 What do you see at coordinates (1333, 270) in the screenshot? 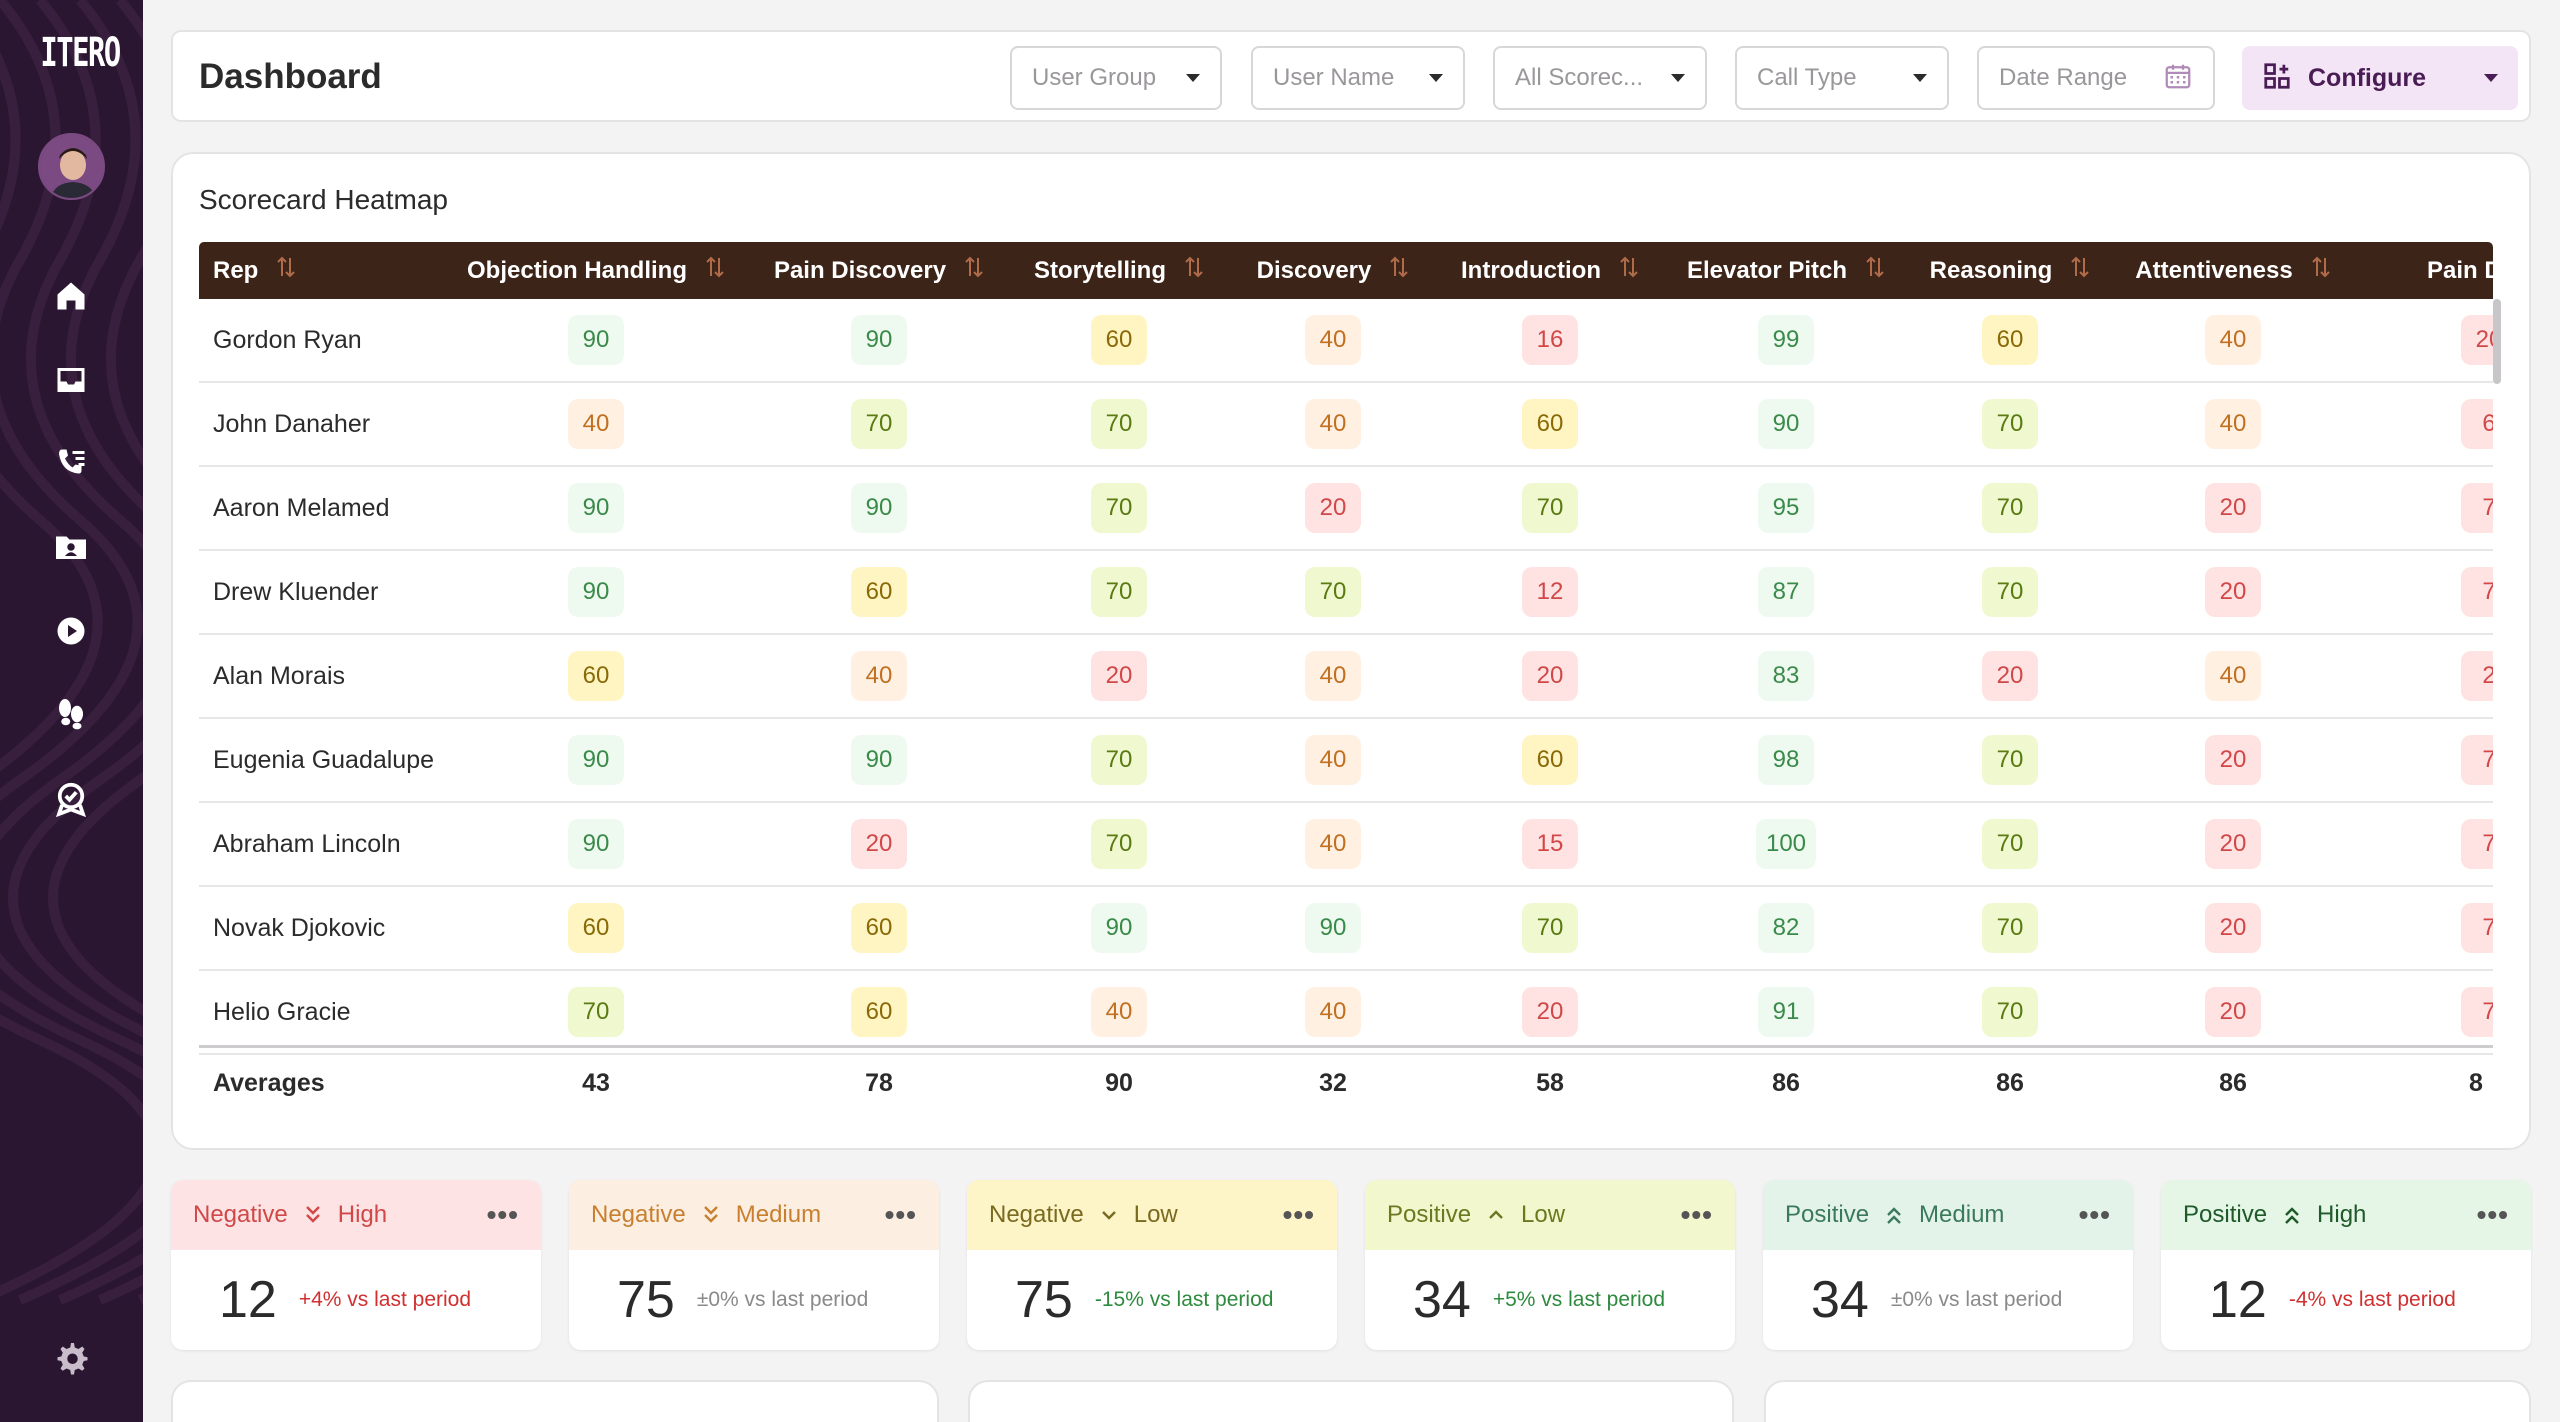
I see `column-header-discovery: Discovery` at bounding box center [1333, 270].